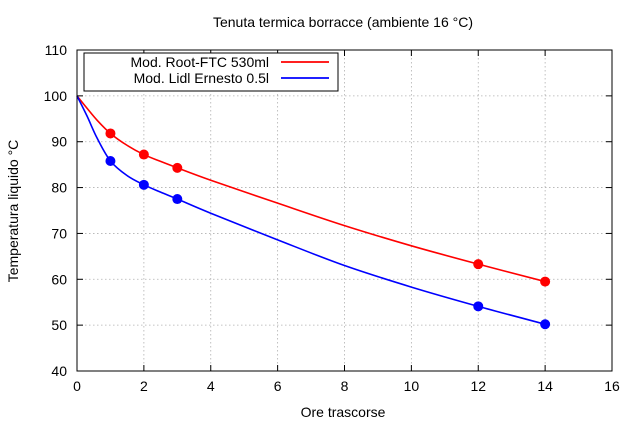 This screenshot has height=427, width=640. What do you see at coordinates (201, 78) in the screenshot?
I see `legend-label-lidl: Mod. Lidl Ernesto 0.5l` at bounding box center [201, 78].